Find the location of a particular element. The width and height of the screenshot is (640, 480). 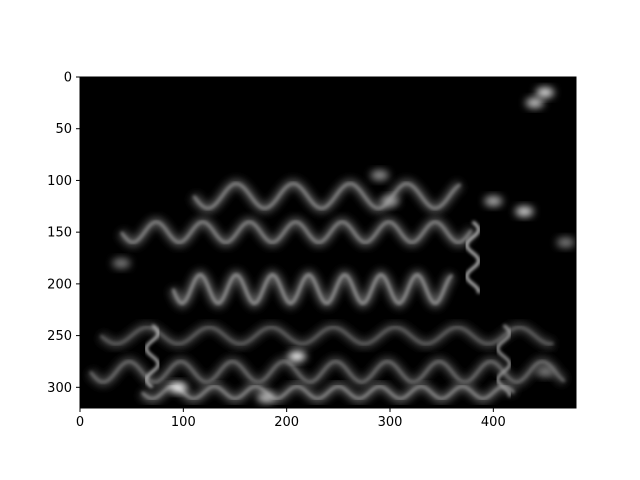

y-tick-label-200: 200 is located at coordinates (59, 284).